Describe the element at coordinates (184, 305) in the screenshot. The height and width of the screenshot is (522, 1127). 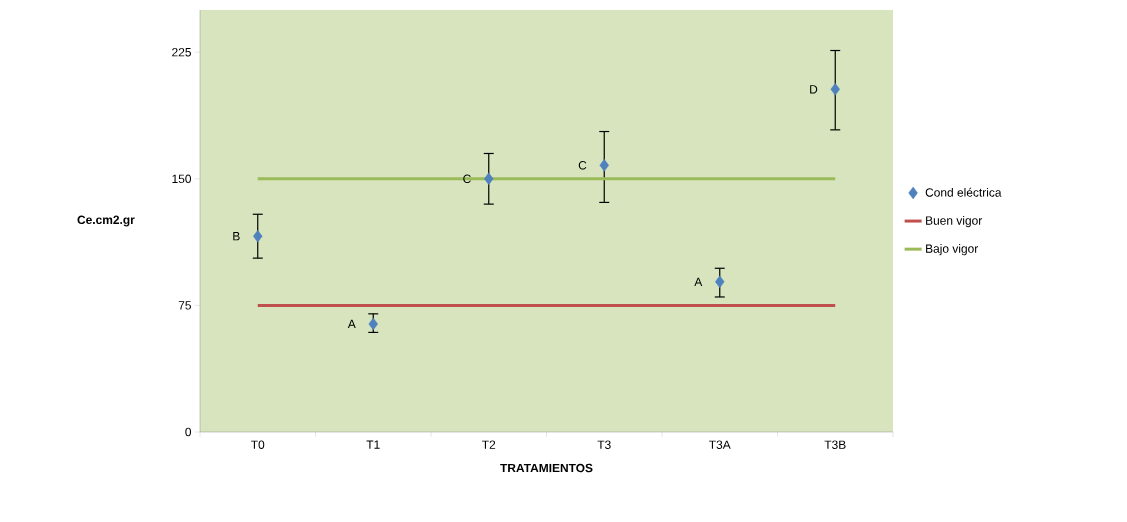
I see `y-tick-label: 75` at that location.